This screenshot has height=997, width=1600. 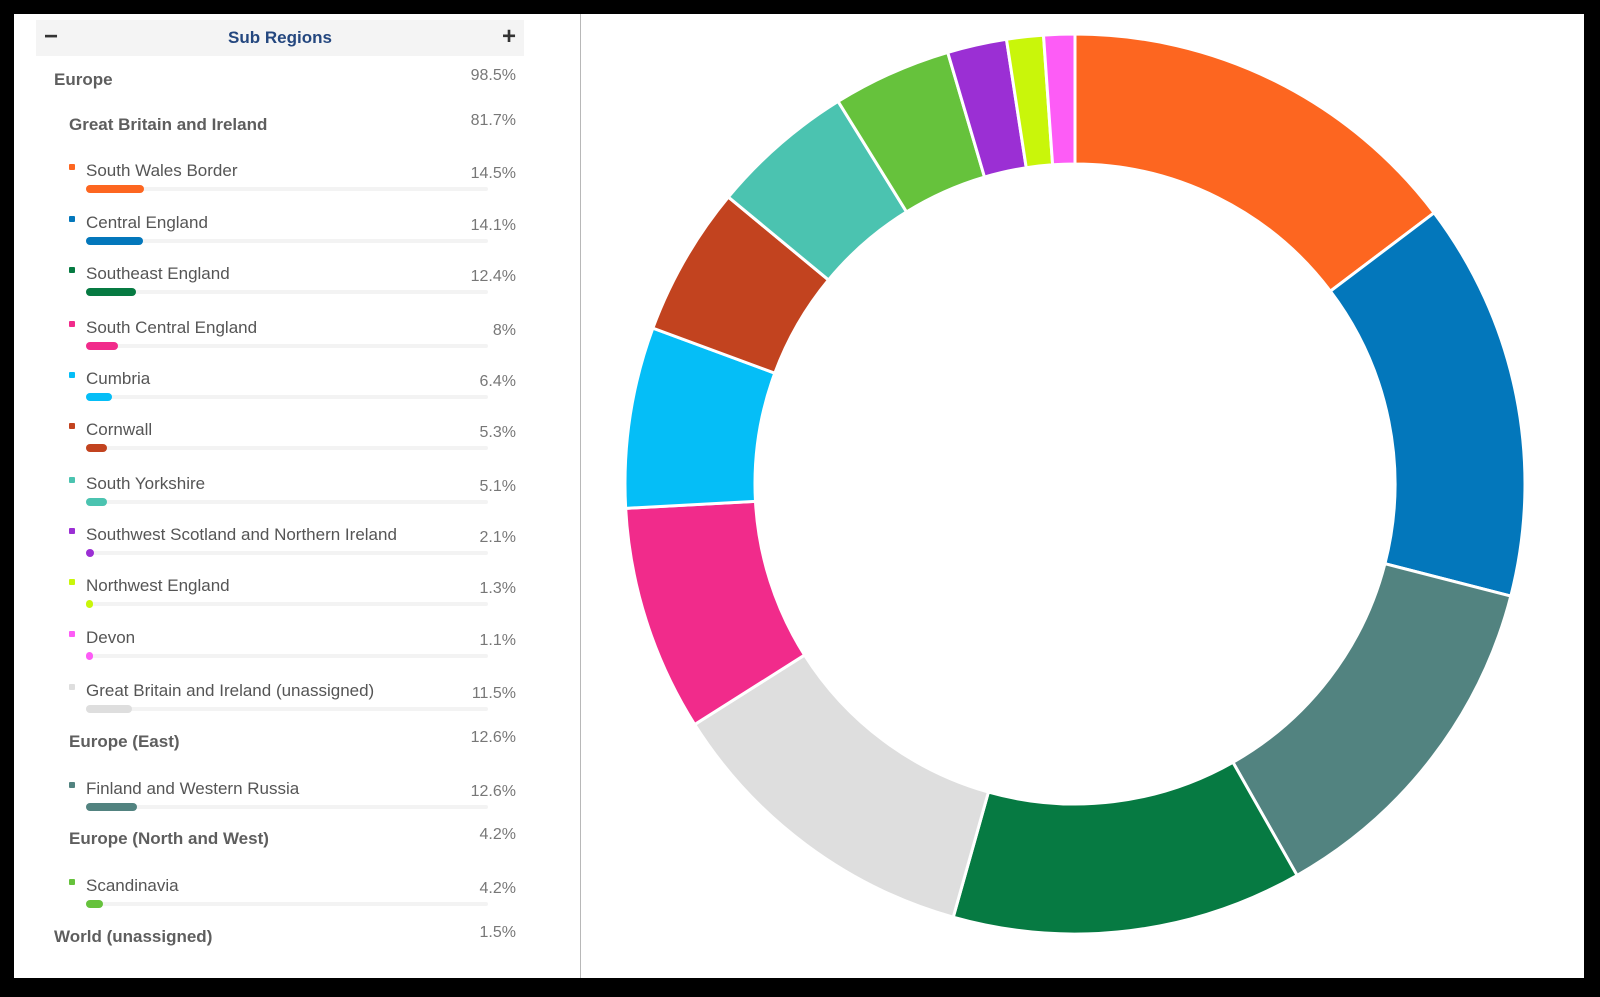 I want to click on panel-title: Sub Regions, so click(x=280, y=37).